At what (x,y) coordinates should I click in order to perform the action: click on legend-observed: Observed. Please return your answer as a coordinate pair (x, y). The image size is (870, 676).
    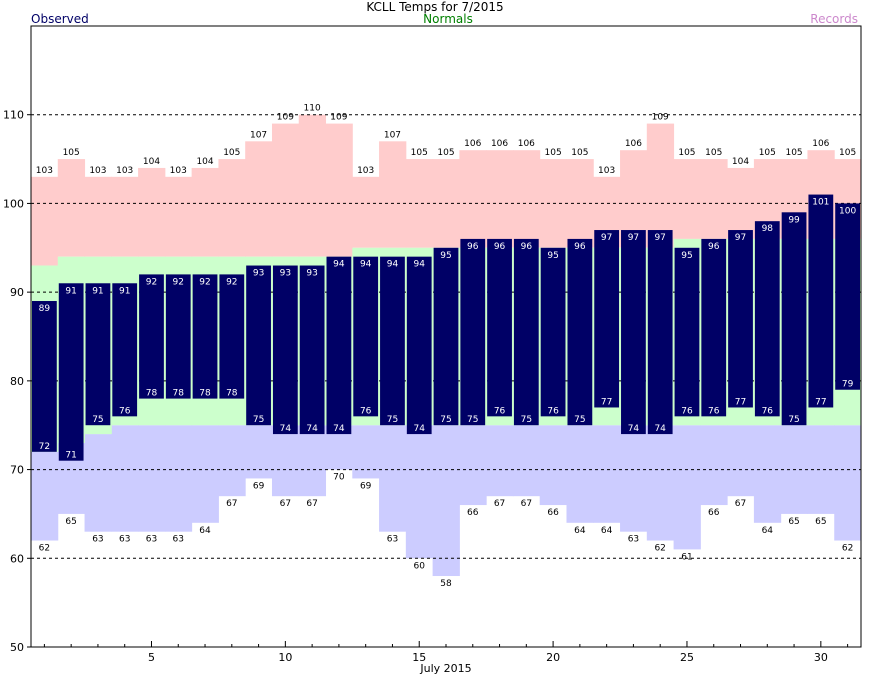
    Looking at the image, I should click on (60, 19).